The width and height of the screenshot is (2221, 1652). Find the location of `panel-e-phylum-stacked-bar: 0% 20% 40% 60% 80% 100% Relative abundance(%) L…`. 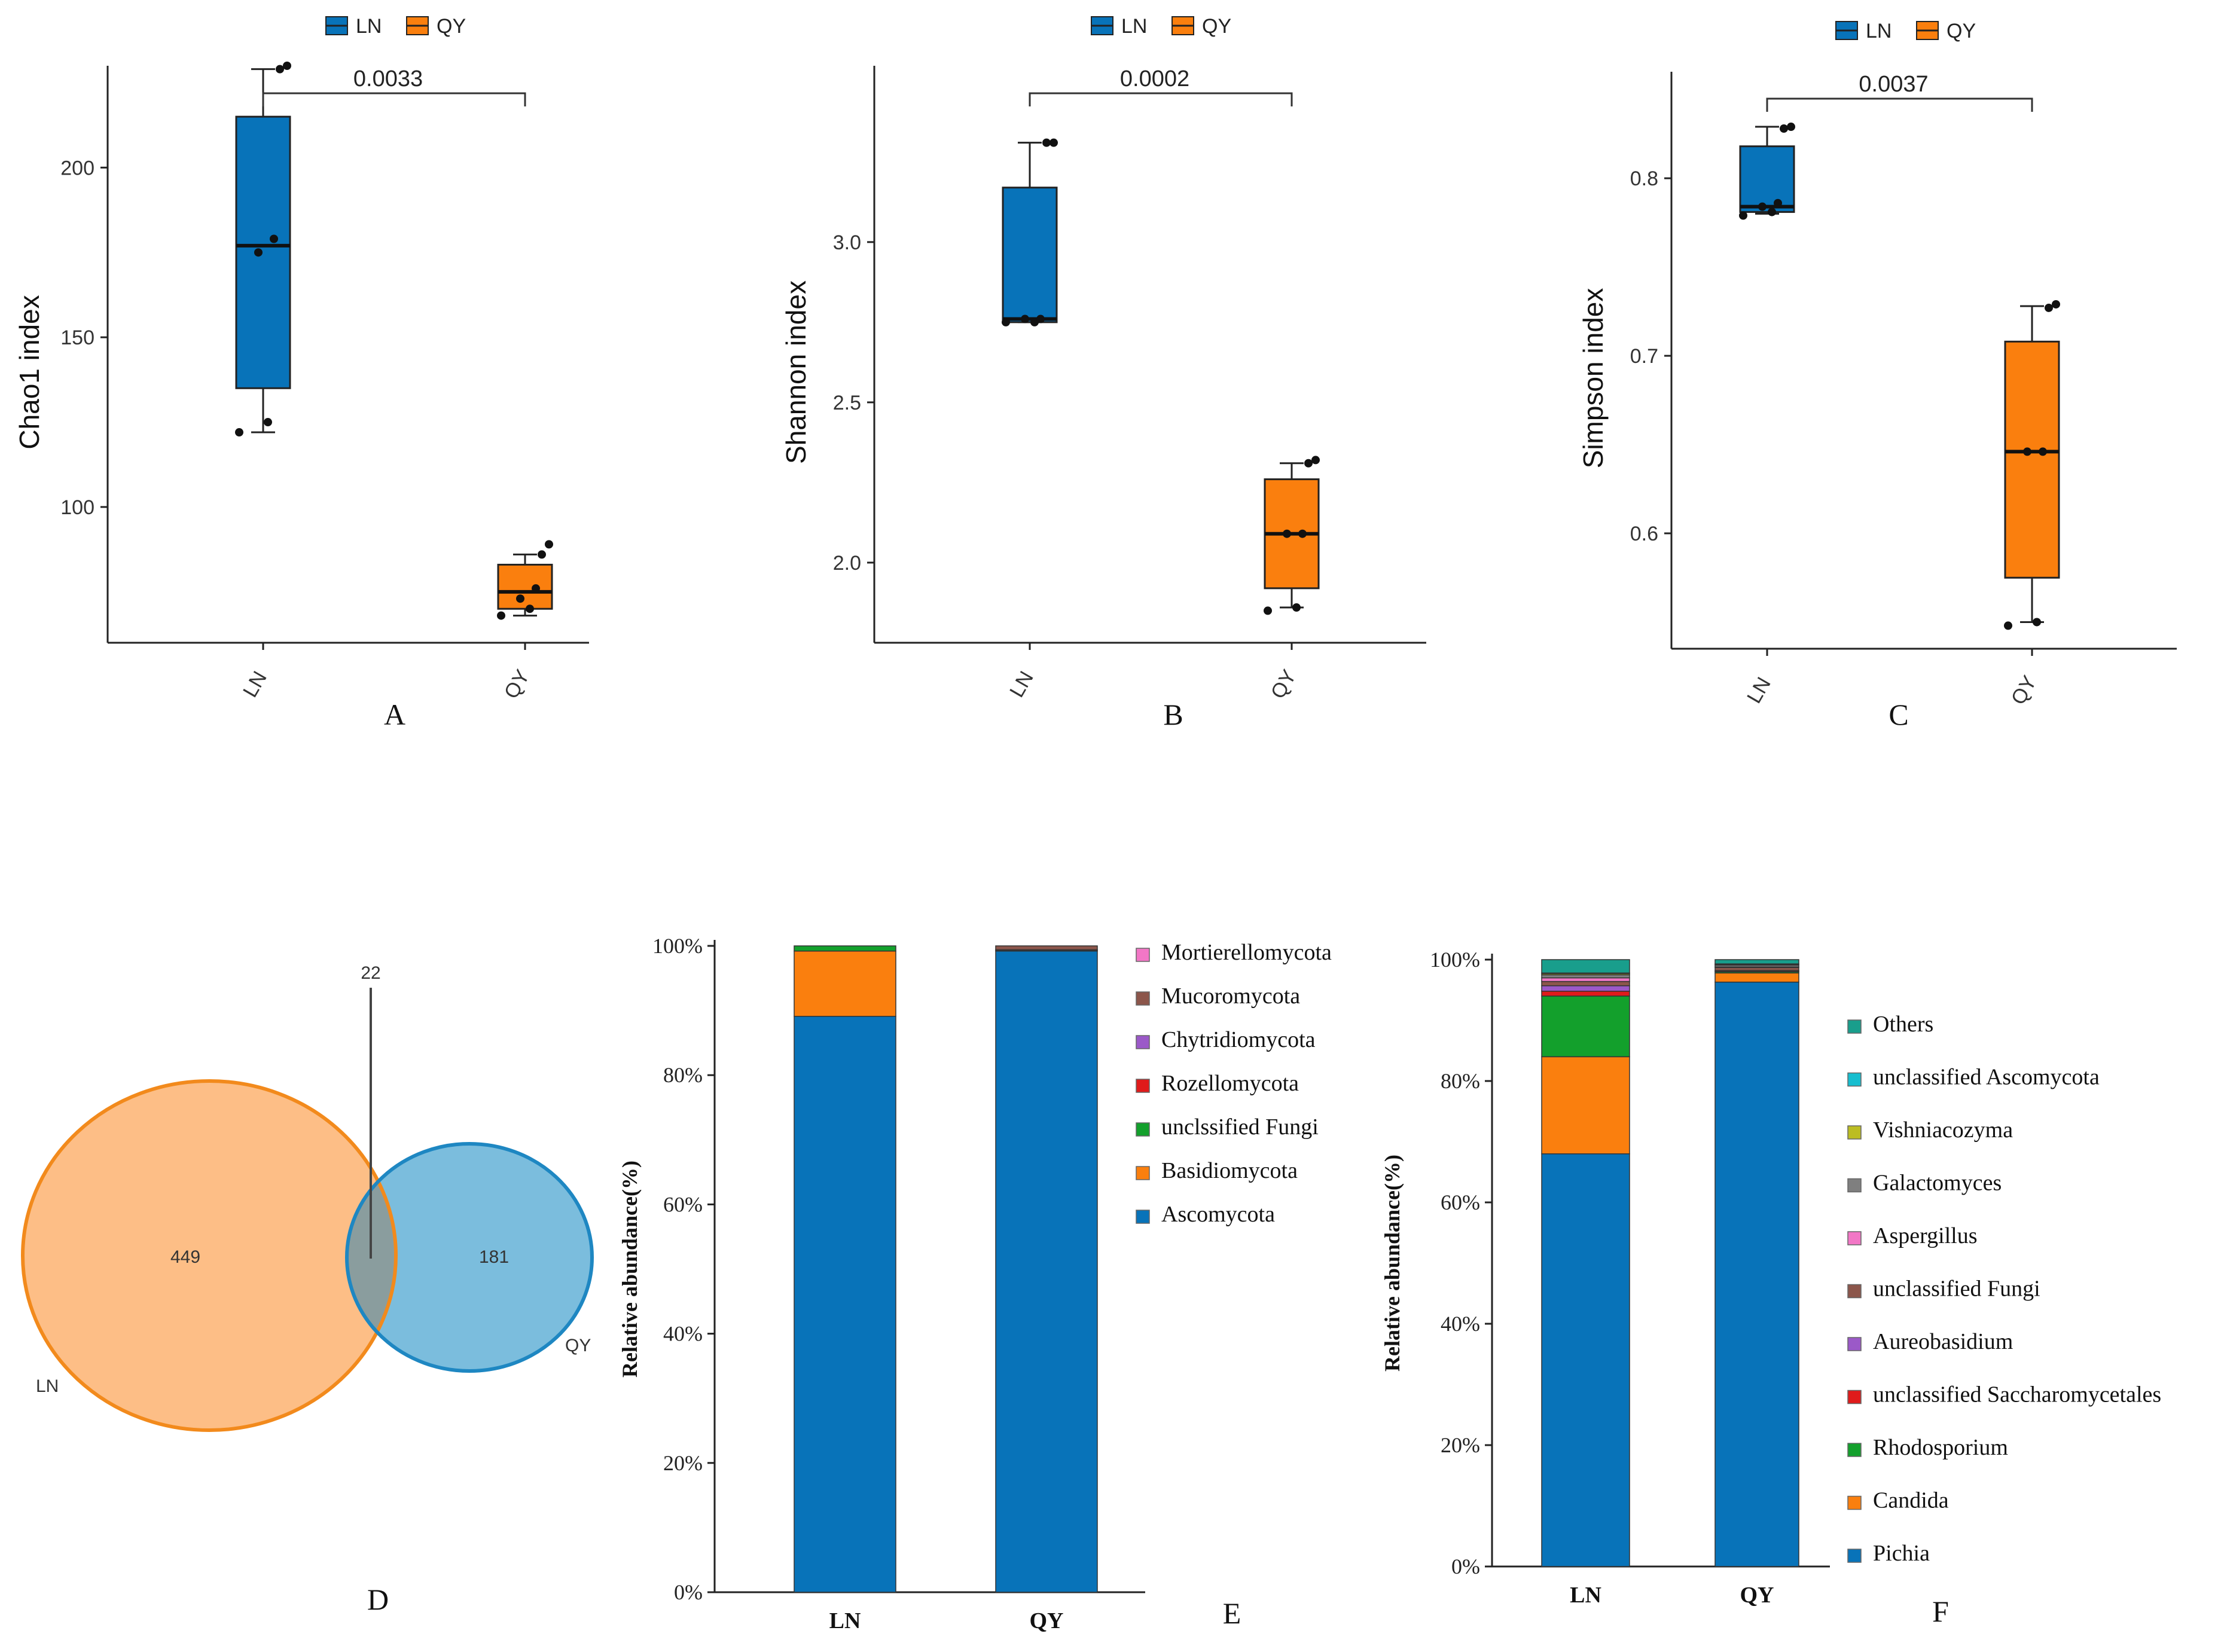

panel-e-phylum-stacked-bar: 0% 20% 40% 60% 80% 100% Relative abundance(%) L… is located at coordinates (975, 1283).